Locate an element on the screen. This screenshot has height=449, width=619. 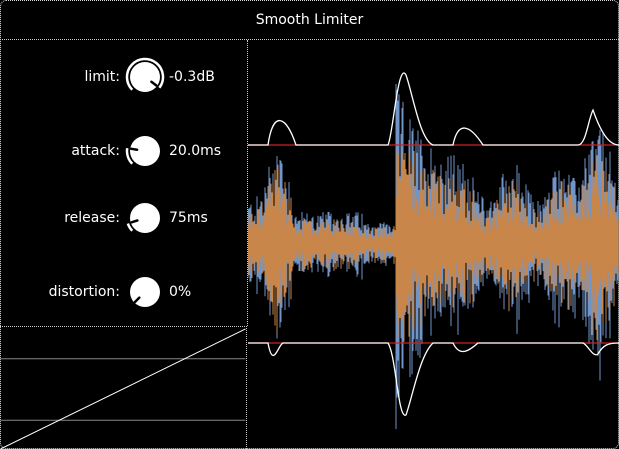
transfer-curve-line is located at coordinates (123, 388).